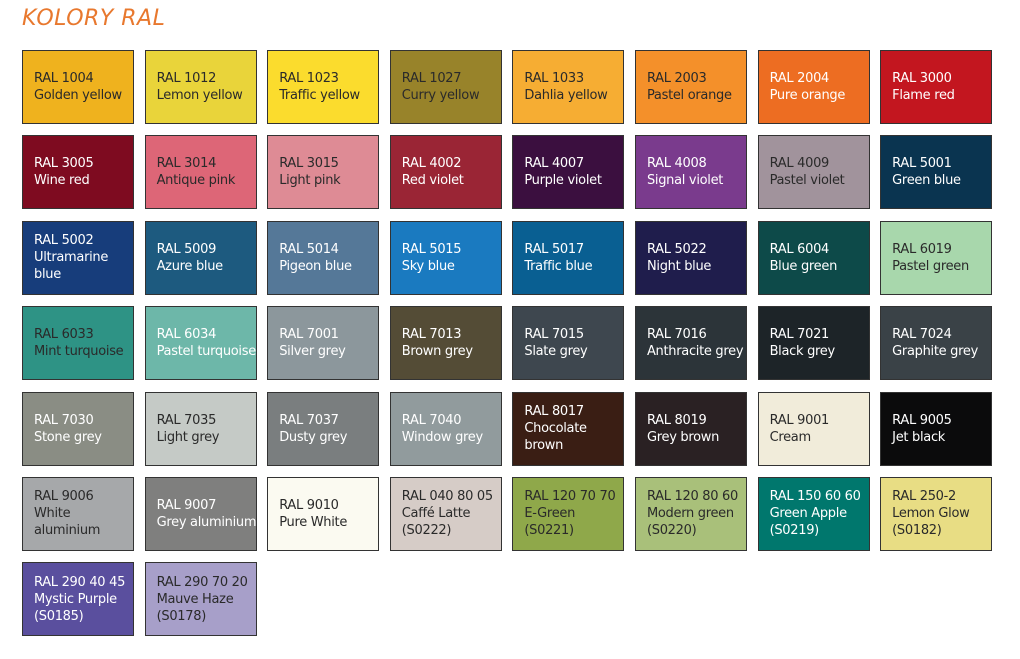 The image size is (1020, 659). Describe the element at coordinates (200, 257) in the screenshot. I see `color-swatch: RAL 5009 Azure blue` at that location.